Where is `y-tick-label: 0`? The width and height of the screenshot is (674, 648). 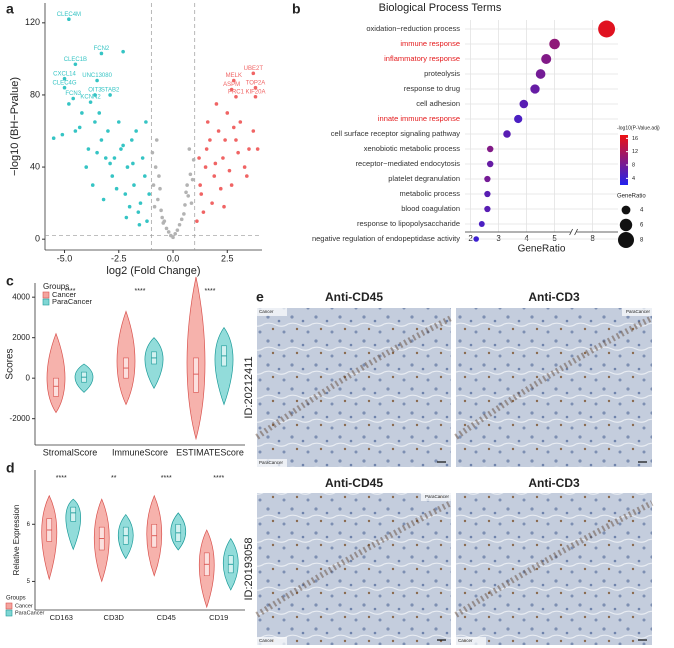 y-tick-label: 0 is located at coordinates (37, 239).